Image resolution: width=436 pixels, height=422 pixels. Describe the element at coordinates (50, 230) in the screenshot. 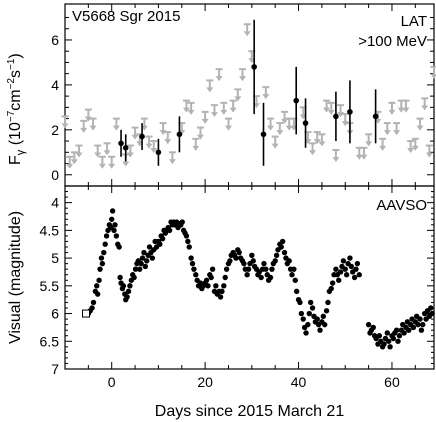

I see `bottom-ytick-label: 4.5` at that location.